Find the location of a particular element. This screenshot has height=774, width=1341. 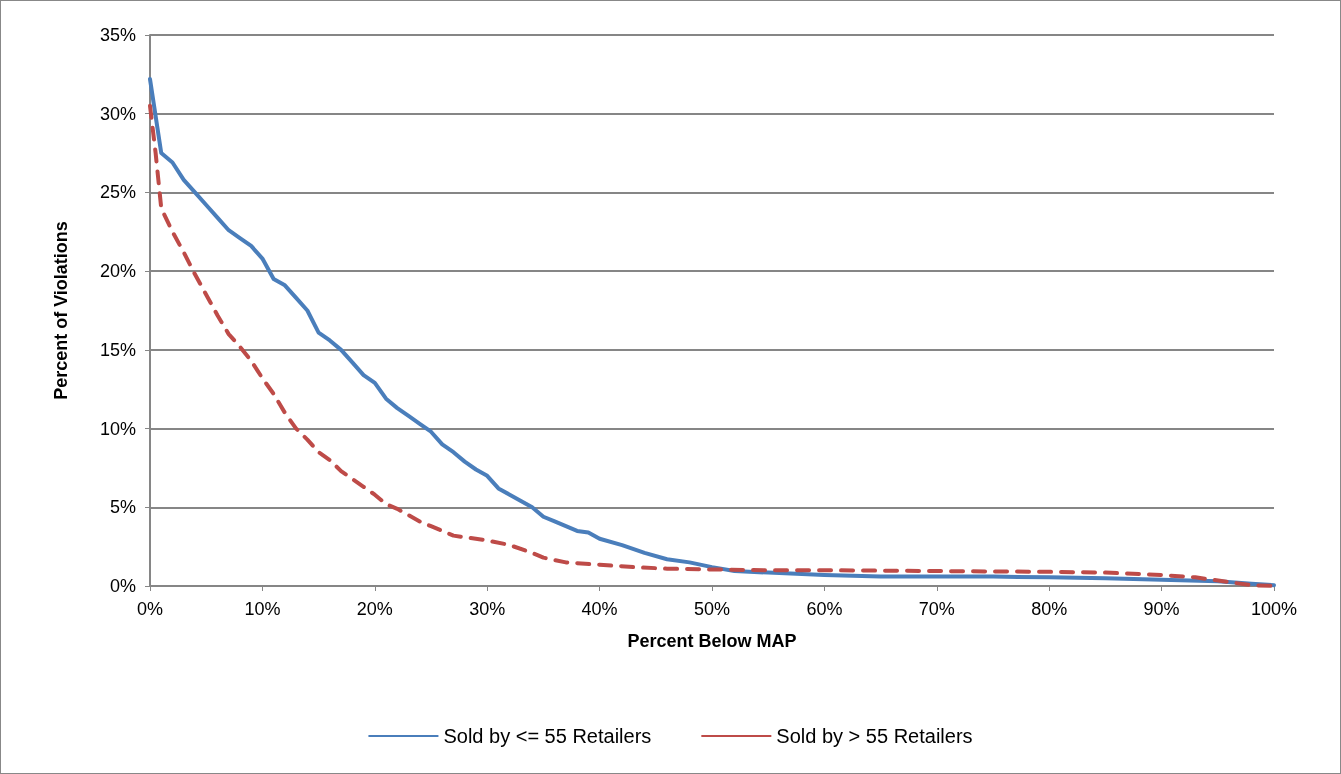

x-tick-label: 100% is located at coordinates (1274, 609).